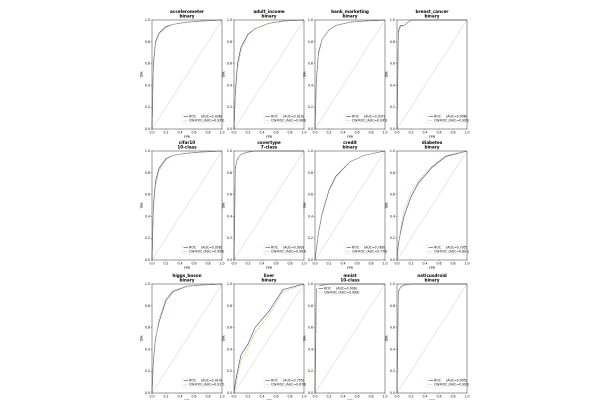 The image size is (600, 400). Describe the element at coordinates (349, 147) in the screenshot. I see `chart-subtitle: binary` at that location.